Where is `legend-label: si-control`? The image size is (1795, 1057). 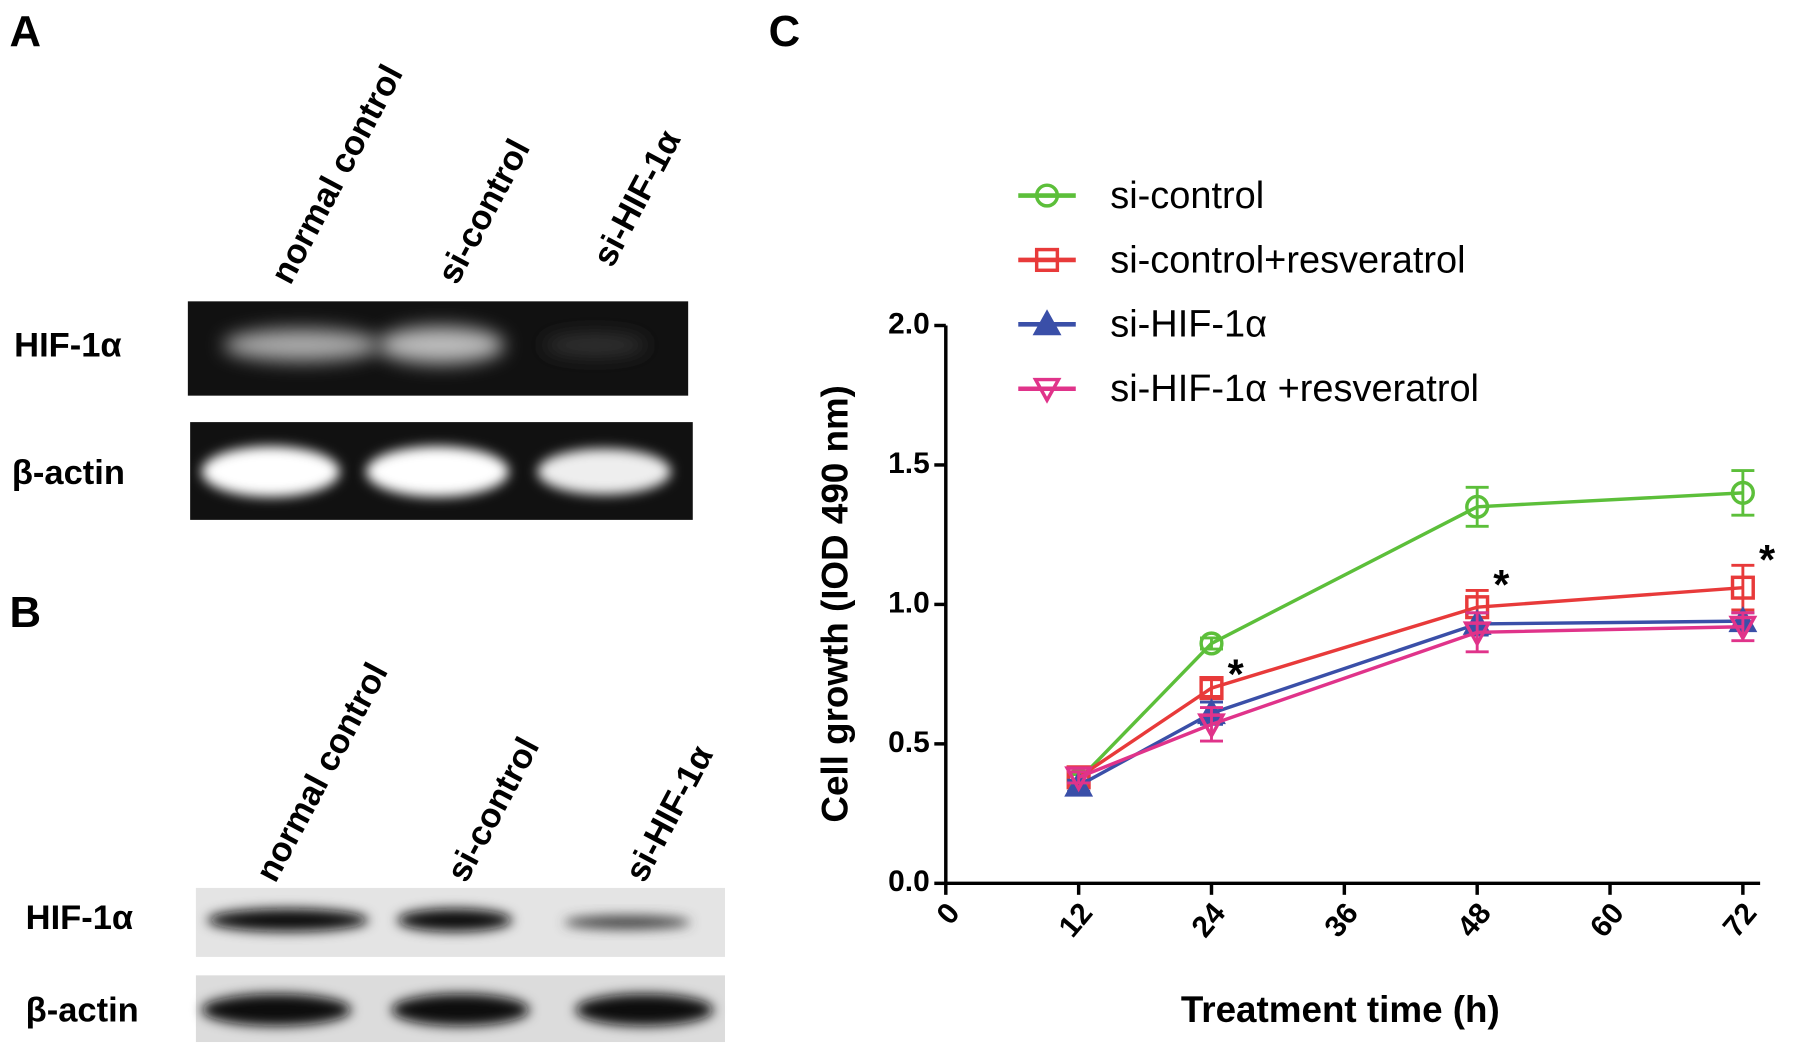
legend-label: si-control is located at coordinates (1187, 196).